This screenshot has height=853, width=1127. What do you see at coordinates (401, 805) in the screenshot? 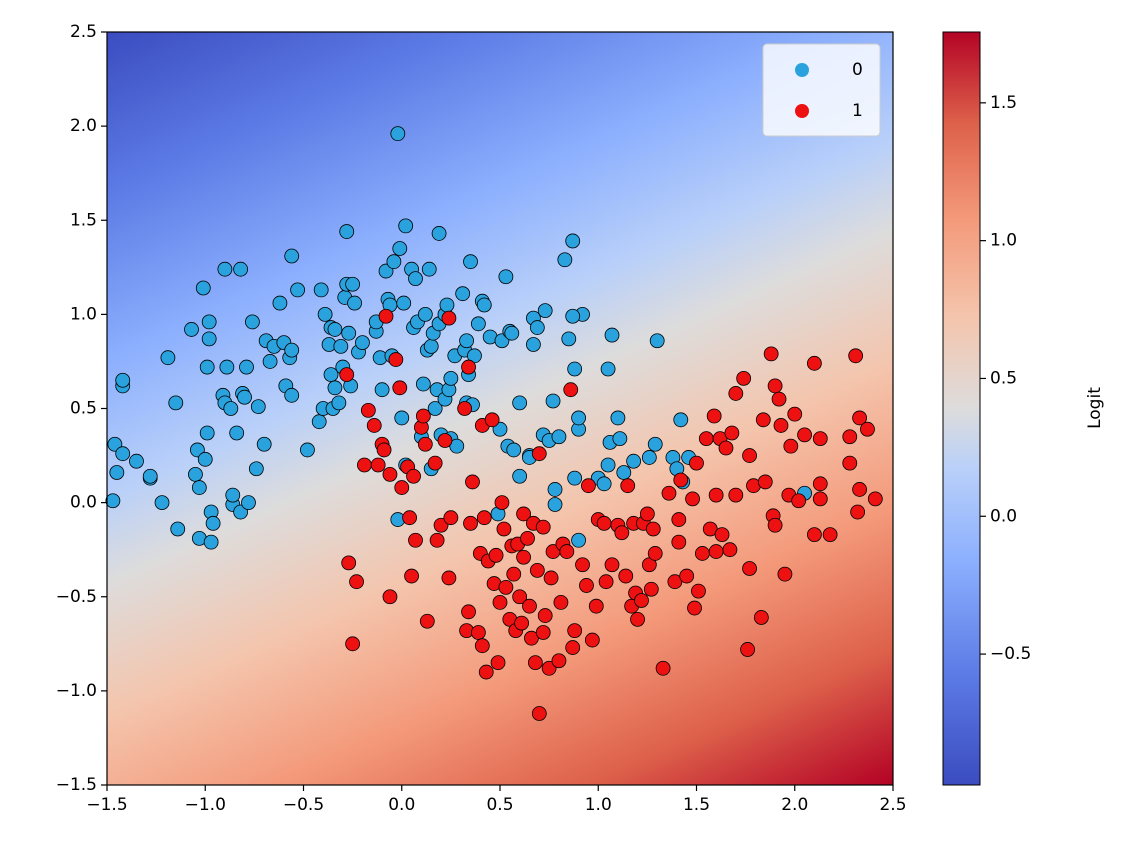
I see `x-tick-label: 0.0` at bounding box center [401, 805].